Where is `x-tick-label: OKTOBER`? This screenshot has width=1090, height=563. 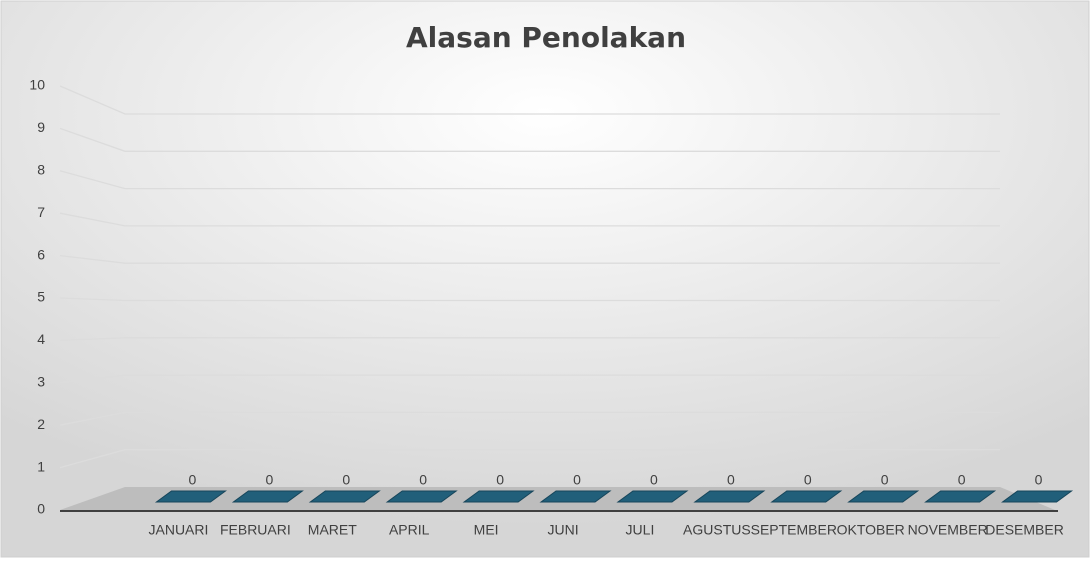
x-tick-label: OKTOBER is located at coordinates (871, 530).